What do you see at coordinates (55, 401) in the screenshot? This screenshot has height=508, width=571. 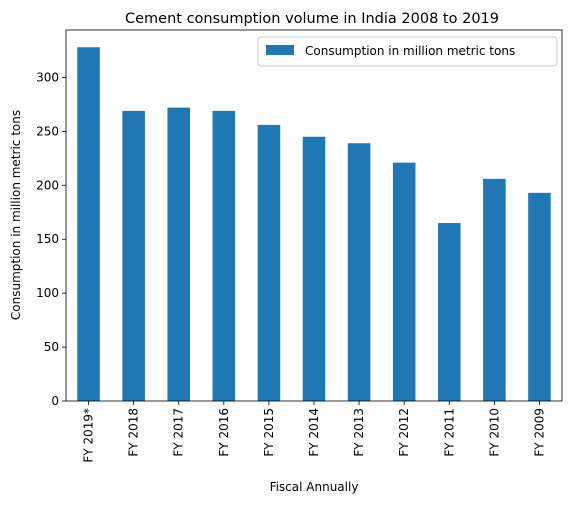 I see `y-tick-label: 0` at bounding box center [55, 401].